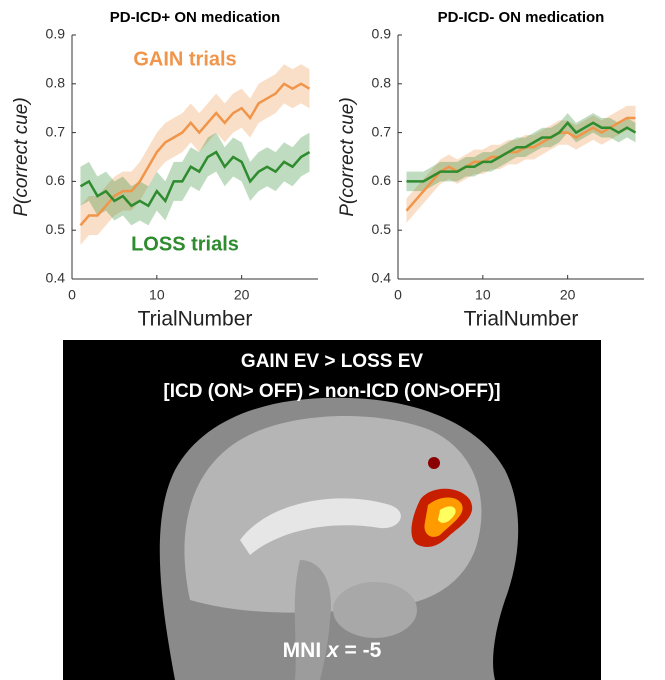  I want to click on series-label: GAIN trials, so click(184, 59).